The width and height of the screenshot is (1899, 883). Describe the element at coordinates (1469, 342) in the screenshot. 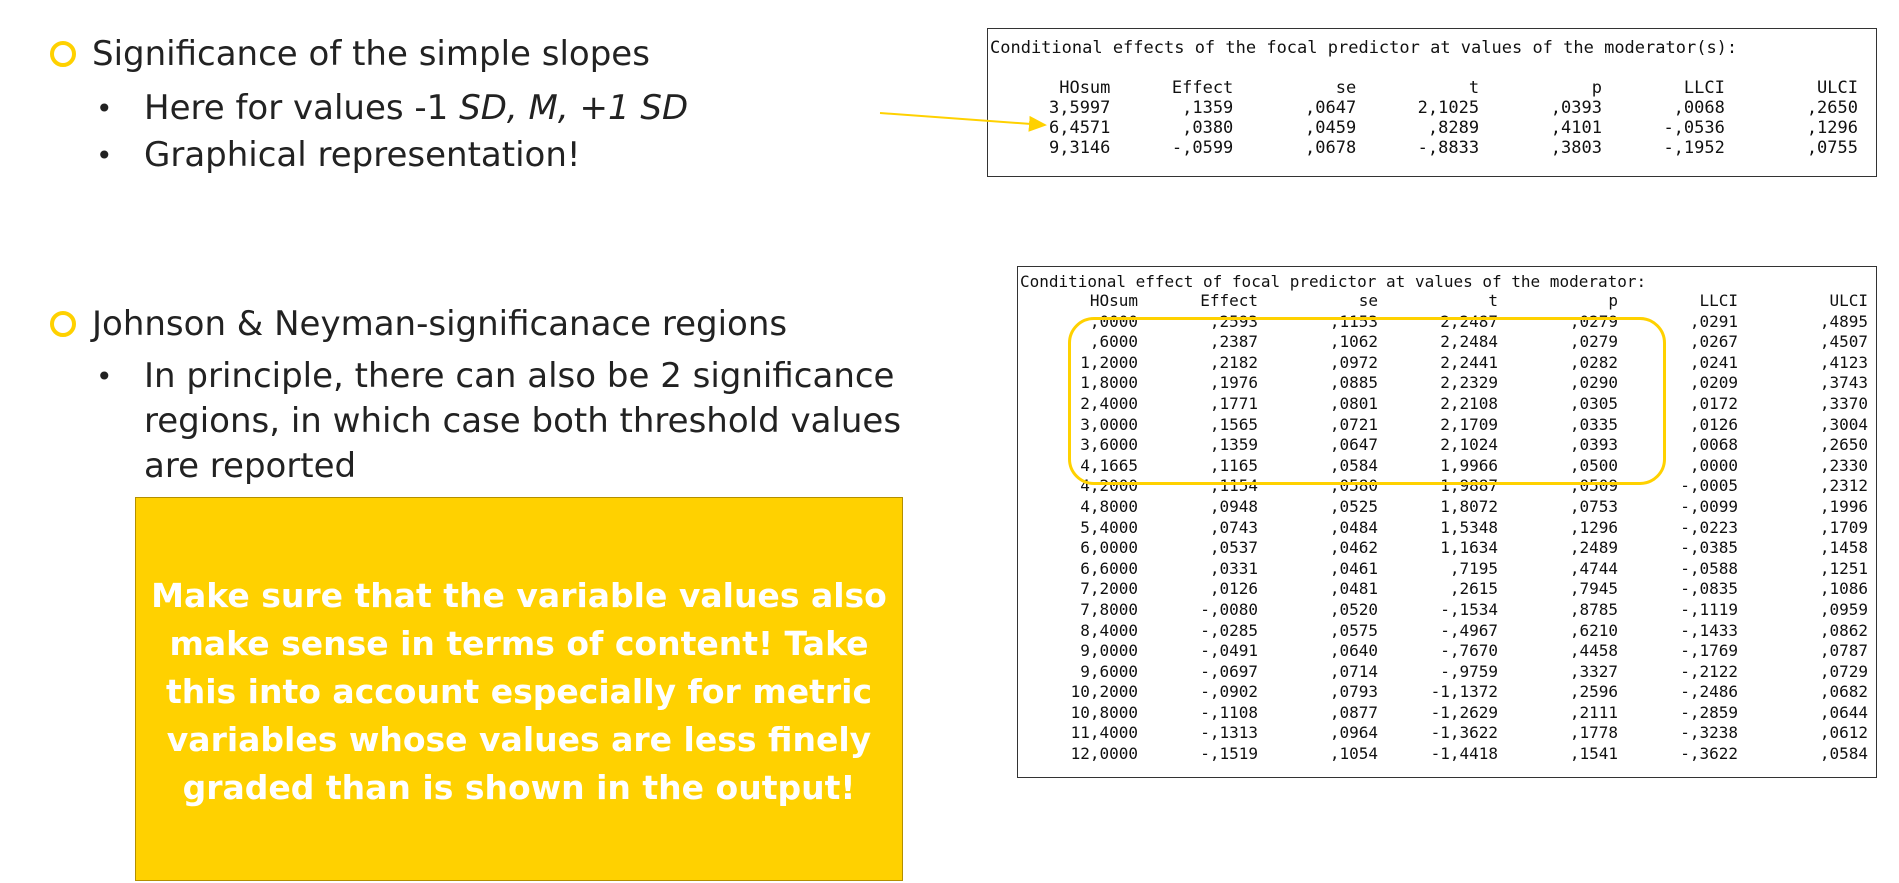

I see `table-cell: 2,2484` at that location.